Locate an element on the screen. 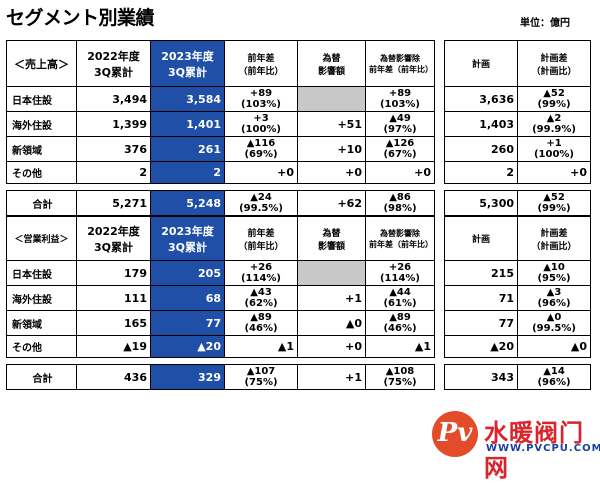 The height and width of the screenshot is (483, 600). sales-header-fy2023: 2023年度 3Q累計 is located at coordinates (187, 63).